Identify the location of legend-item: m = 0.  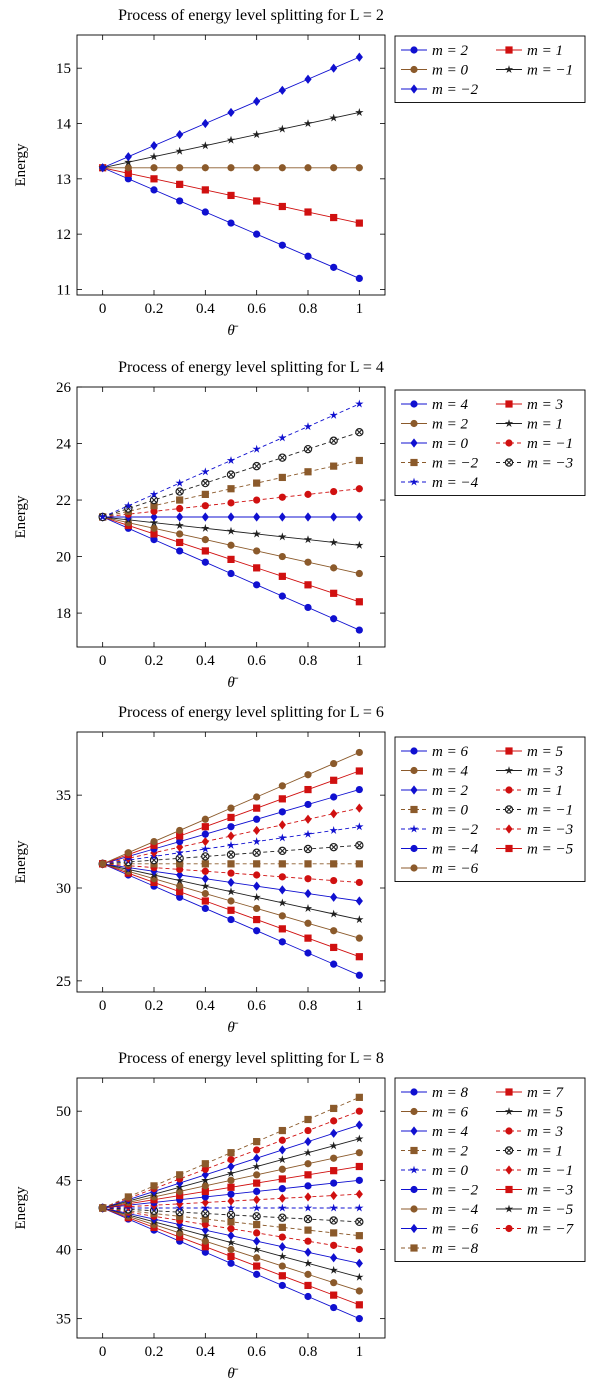
(434, 444).